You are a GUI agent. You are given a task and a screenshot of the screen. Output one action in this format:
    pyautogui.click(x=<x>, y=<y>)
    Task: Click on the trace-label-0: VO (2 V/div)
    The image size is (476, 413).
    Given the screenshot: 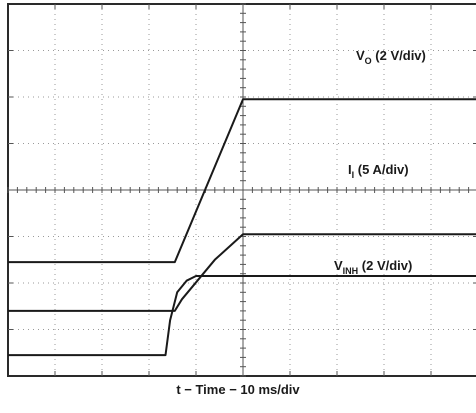 What is the action you would take?
    pyautogui.click(x=391, y=57)
    